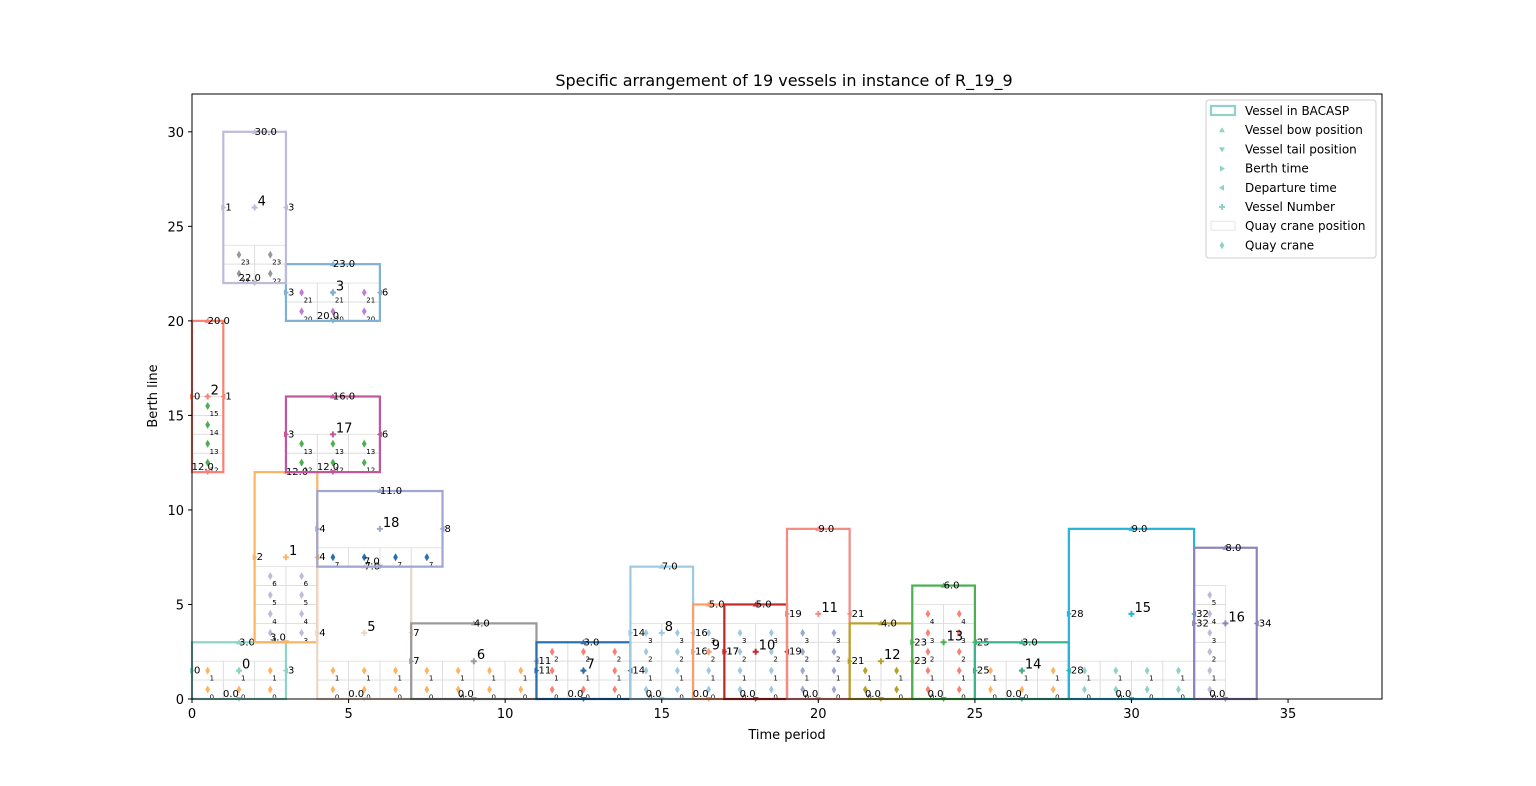 The width and height of the screenshot is (1536, 786). What do you see at coordinates (482, 623) in the screenshot?
I see `vessel-bow-label: 4.0` at bounding box center [482, 623].